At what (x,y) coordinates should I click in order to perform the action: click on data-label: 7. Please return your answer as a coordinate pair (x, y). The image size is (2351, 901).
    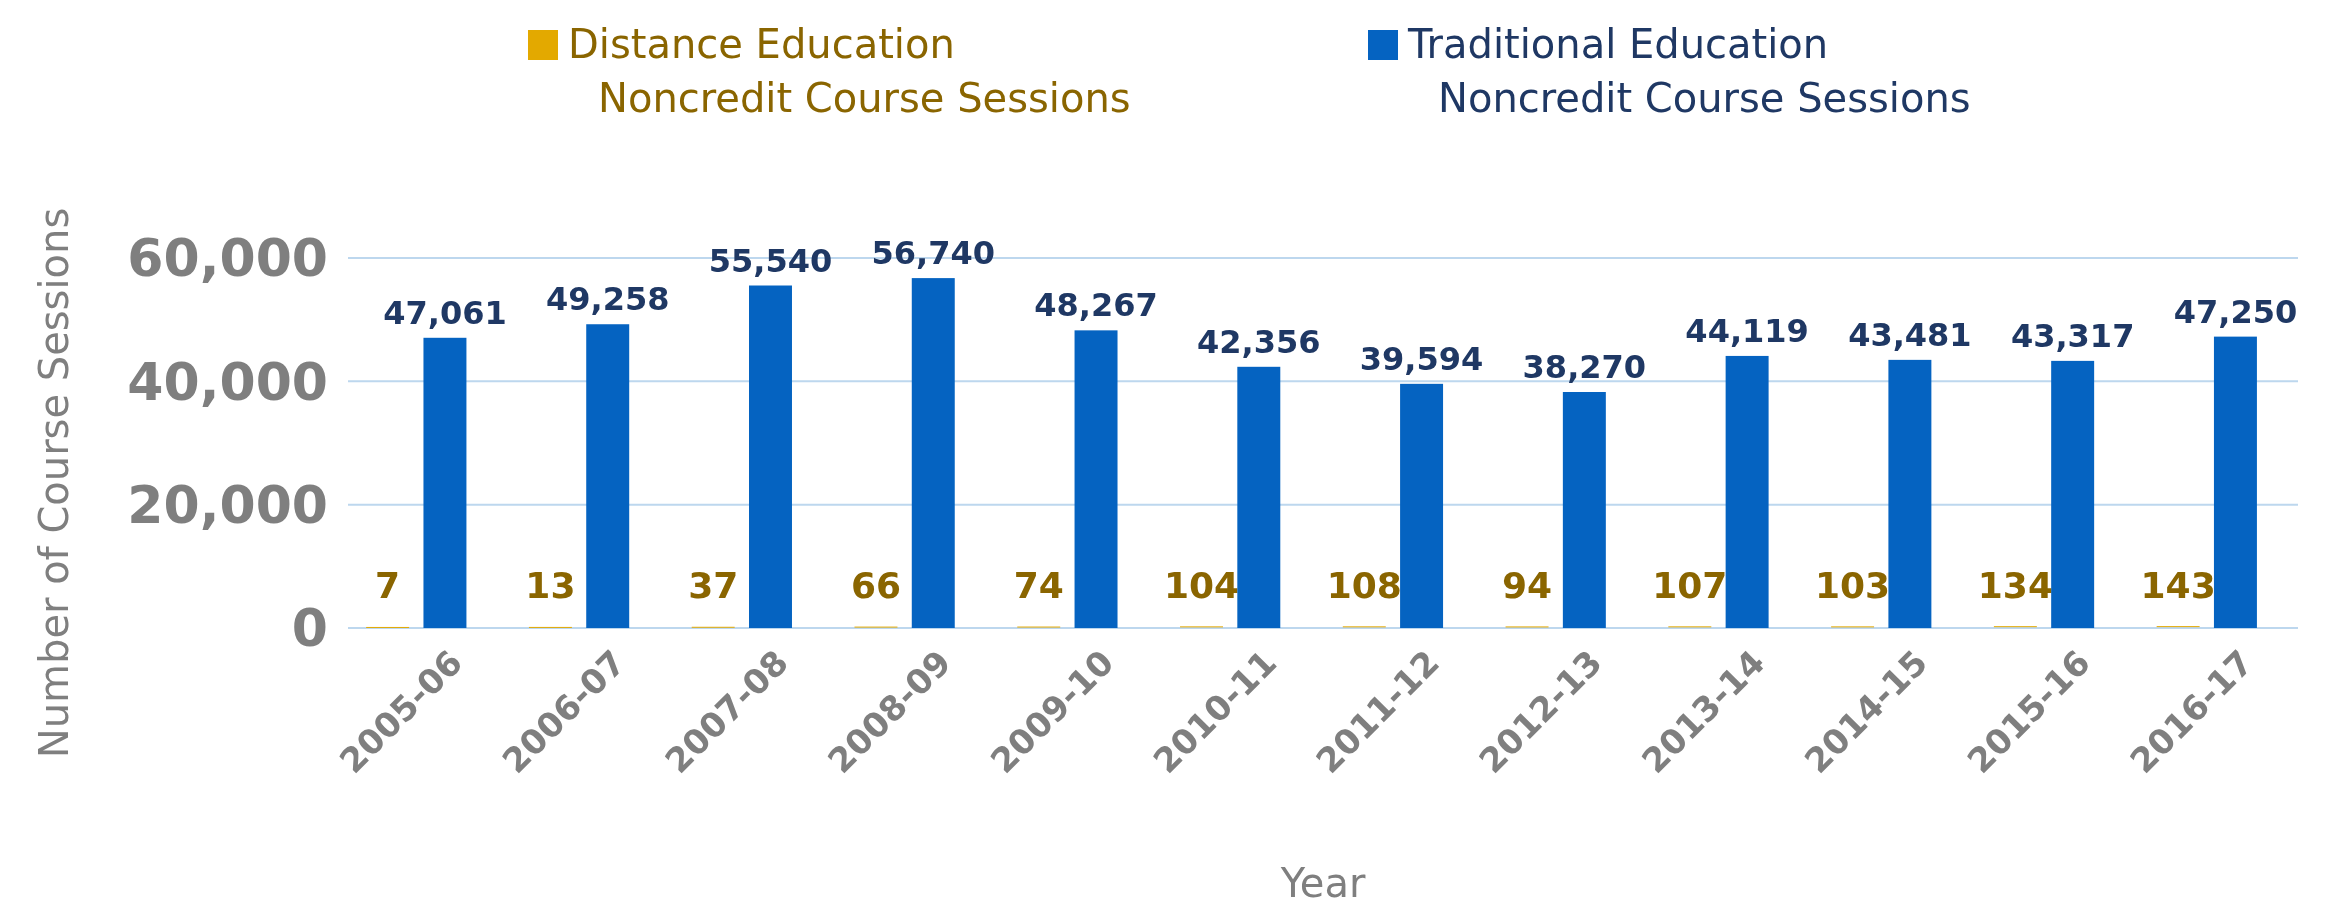
    Looking at the image, I should click on (388, 585).